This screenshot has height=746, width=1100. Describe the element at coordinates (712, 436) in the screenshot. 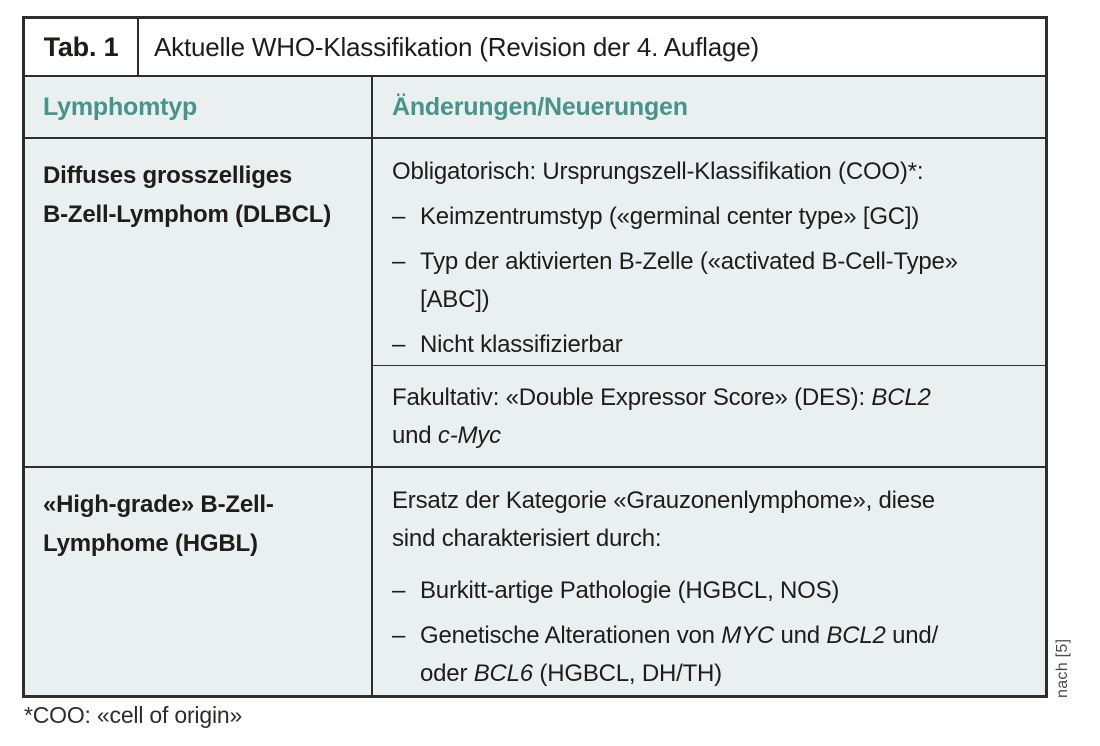

I see `text-line: und c-Myc` at that location.